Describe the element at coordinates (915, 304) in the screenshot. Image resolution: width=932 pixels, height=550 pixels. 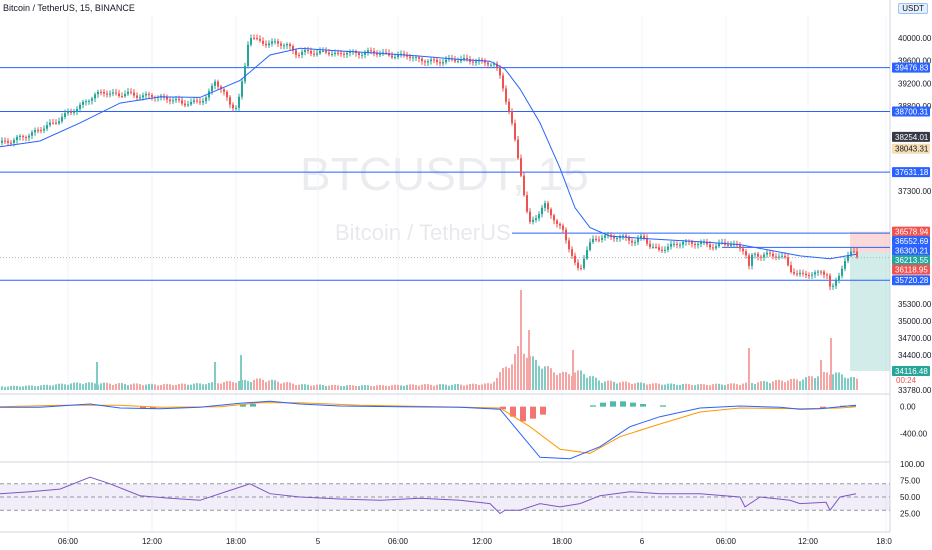
I see `price-tick-label: 35300.00` at that location.